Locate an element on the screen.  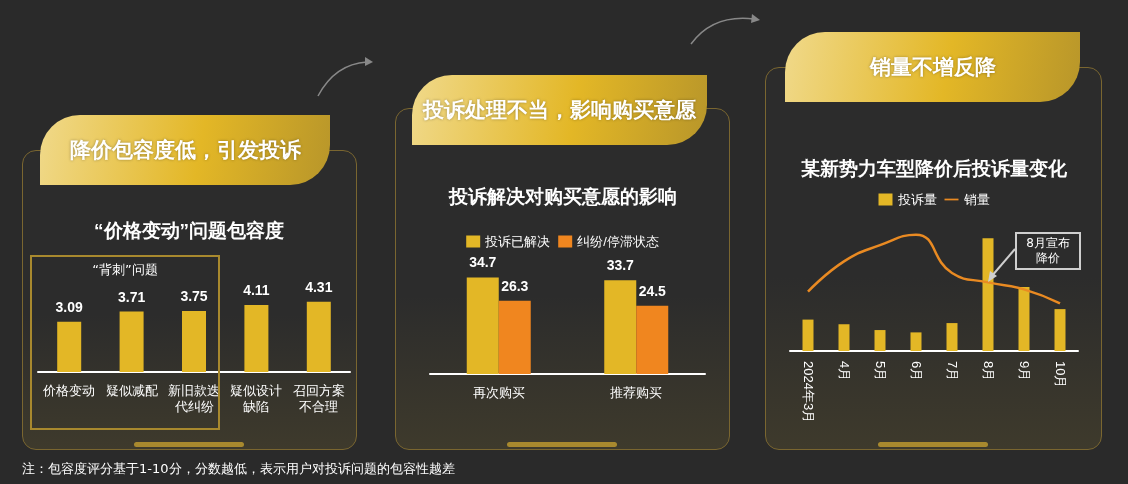
annotation: 8月宣布降价 is located at coordinates (1048, 251).